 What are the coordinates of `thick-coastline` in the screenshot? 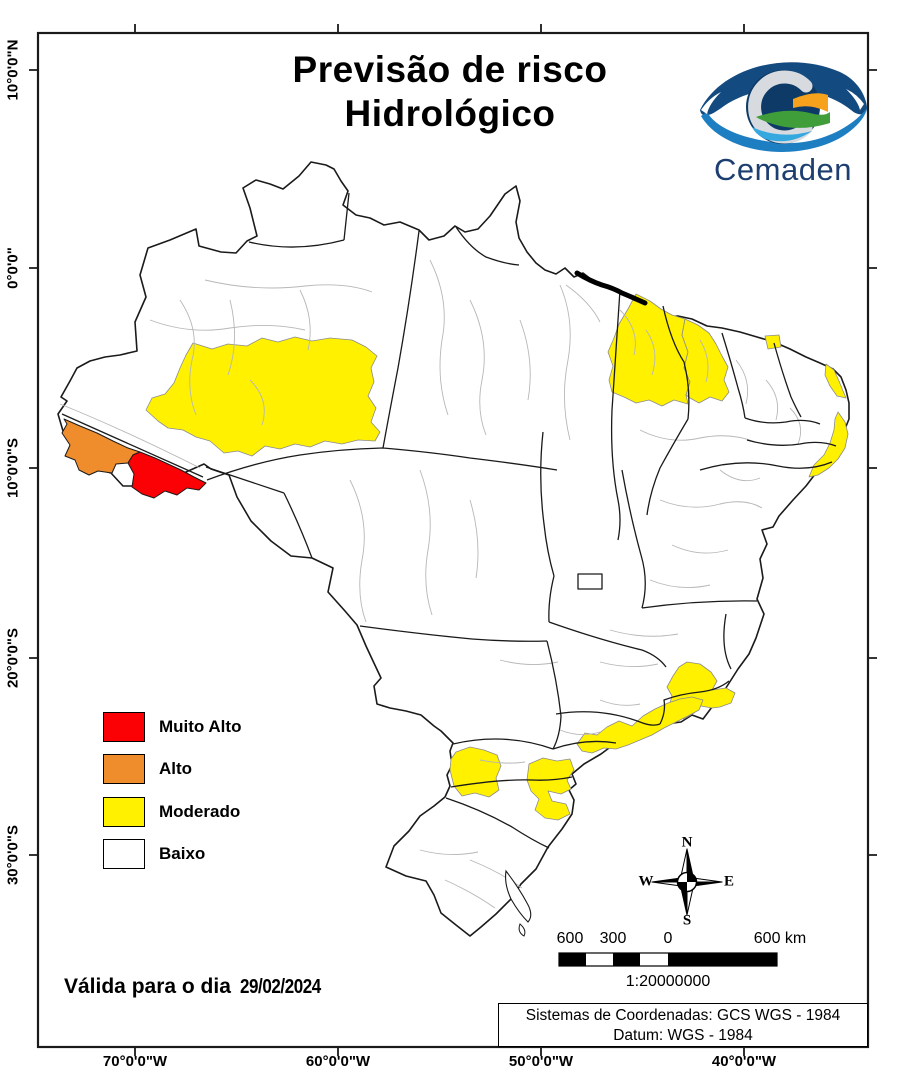 It's located at (611, 288).